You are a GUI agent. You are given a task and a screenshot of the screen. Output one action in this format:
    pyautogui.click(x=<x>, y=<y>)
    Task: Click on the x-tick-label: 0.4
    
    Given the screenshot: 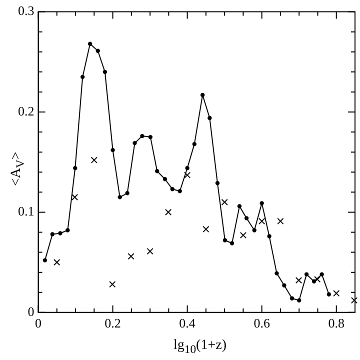 What is the action you would take?
    pyautogui.click(x=187, y=323)
    